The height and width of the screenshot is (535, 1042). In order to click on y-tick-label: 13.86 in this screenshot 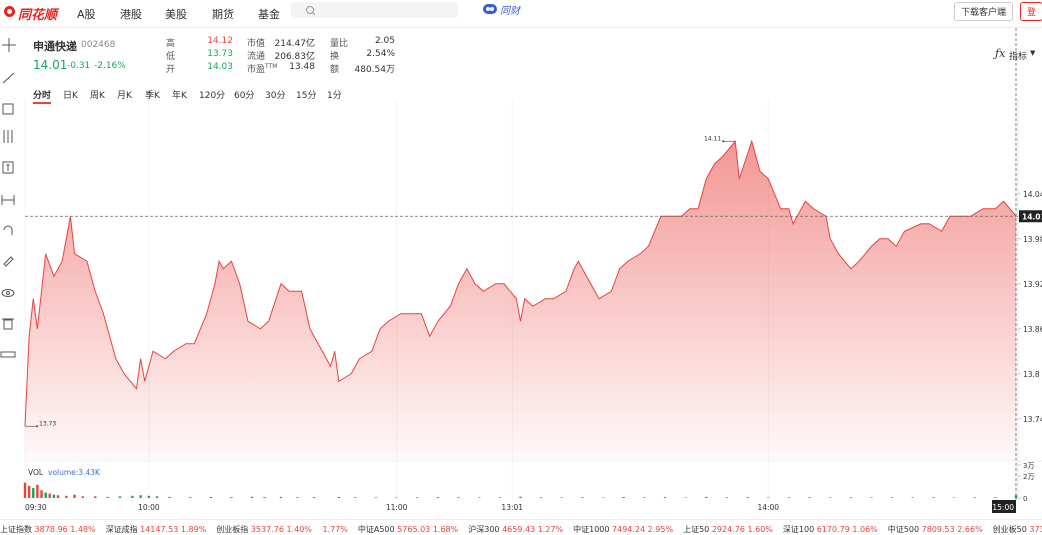, I will do `click(1032, 329)`.